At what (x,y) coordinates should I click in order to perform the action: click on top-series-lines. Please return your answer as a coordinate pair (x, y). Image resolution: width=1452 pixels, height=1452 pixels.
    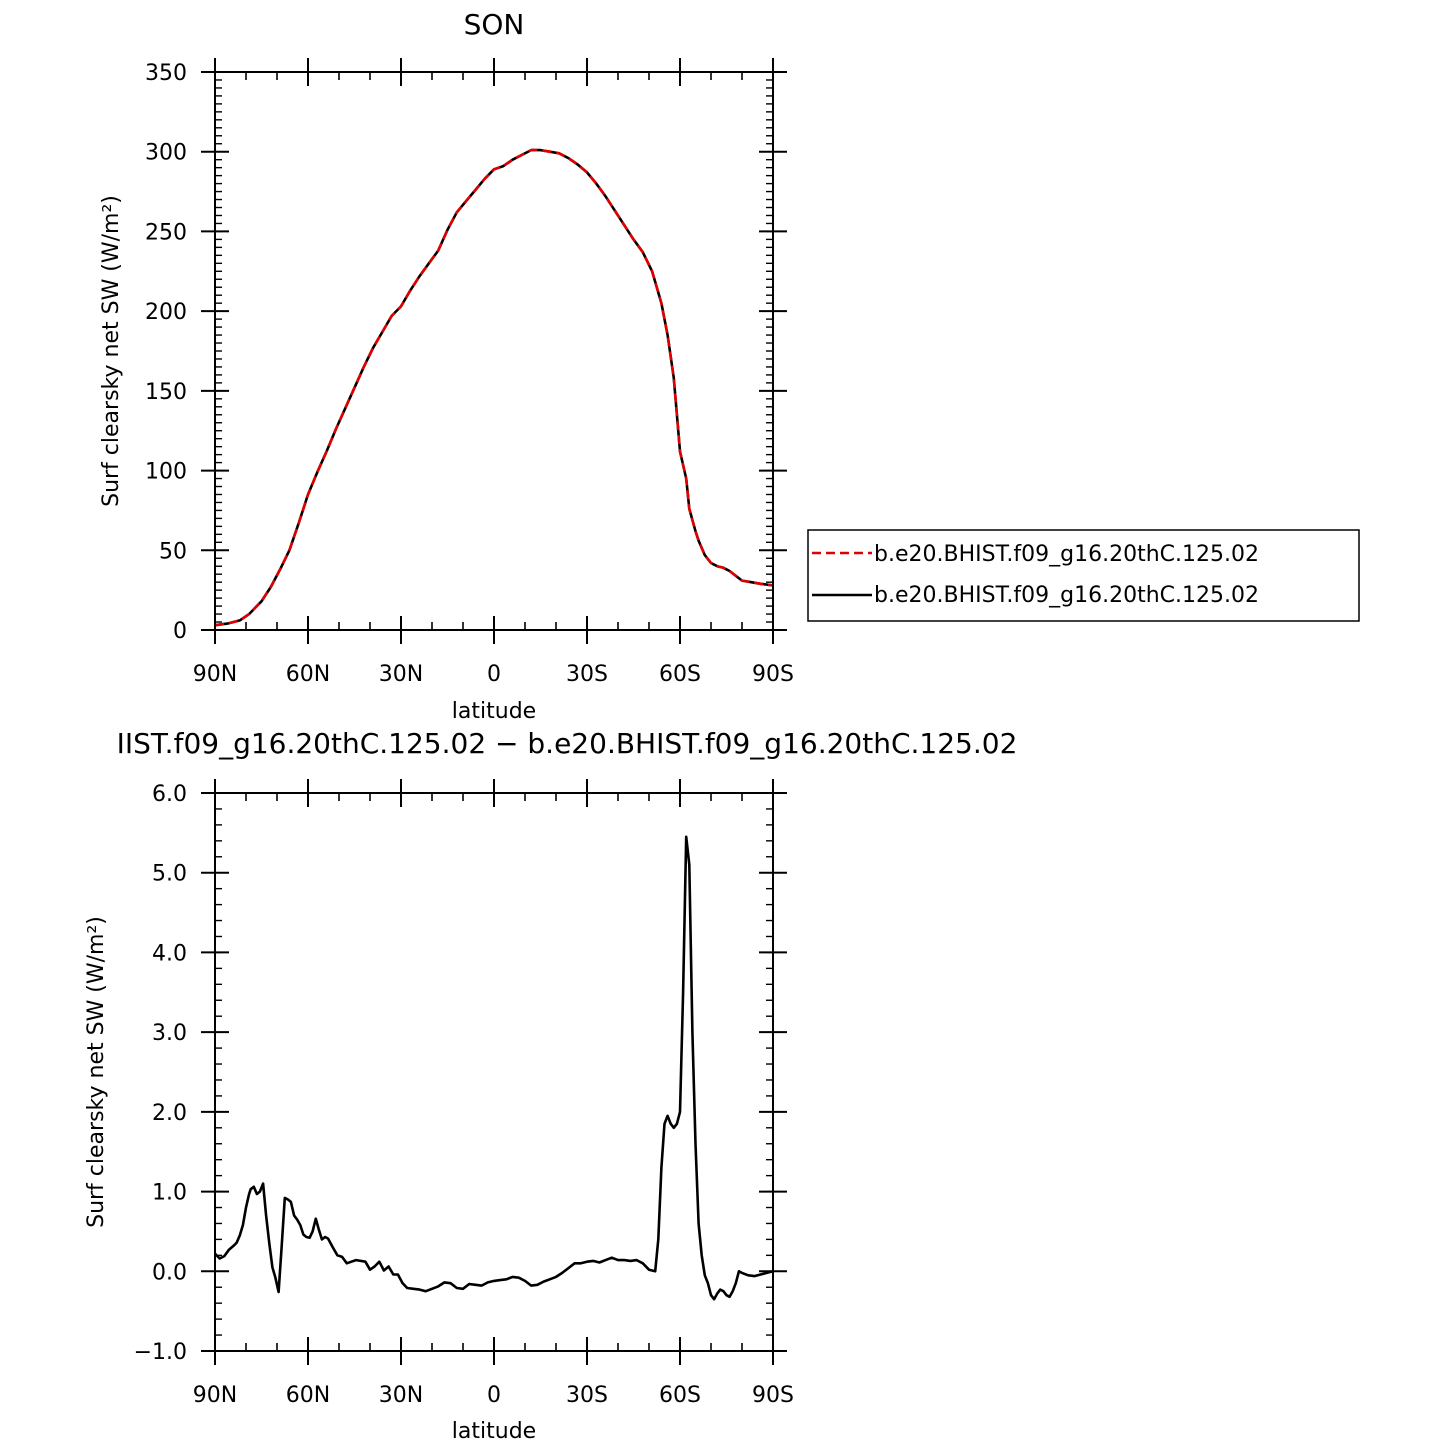
    Looking at the image, I should click on (494, 387).